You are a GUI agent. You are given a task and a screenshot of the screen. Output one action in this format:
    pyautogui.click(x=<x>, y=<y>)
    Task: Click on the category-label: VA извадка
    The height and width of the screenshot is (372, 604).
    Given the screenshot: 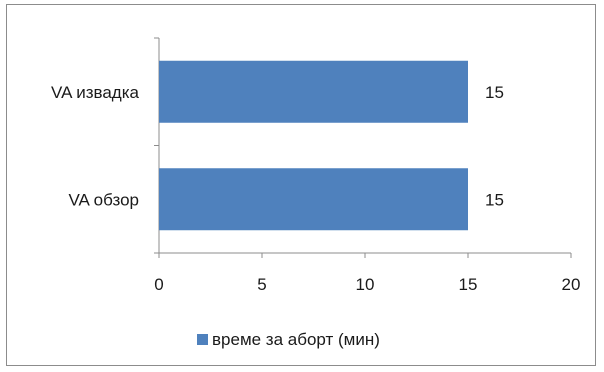 What is the action you would take?
    pyautogui.click(x=95, y=92)
    